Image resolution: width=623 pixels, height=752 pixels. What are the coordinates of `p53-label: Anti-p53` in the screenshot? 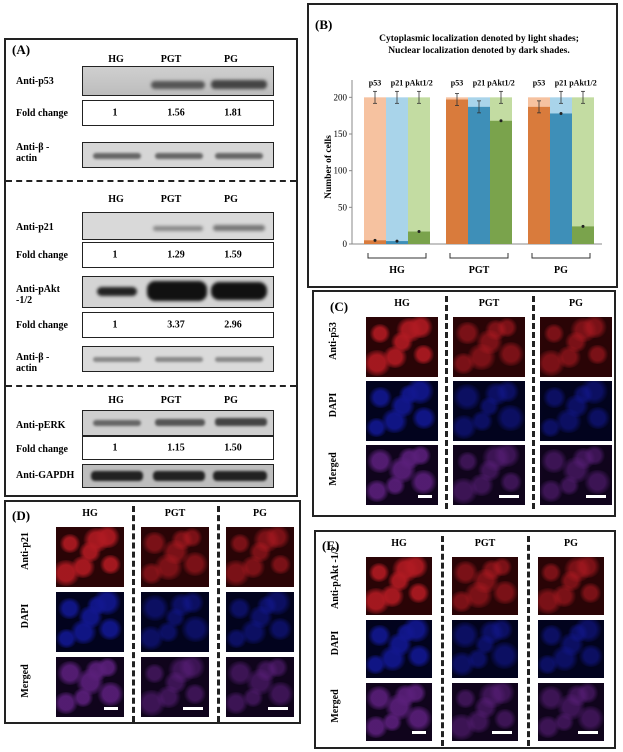 It's located at (35, 81).